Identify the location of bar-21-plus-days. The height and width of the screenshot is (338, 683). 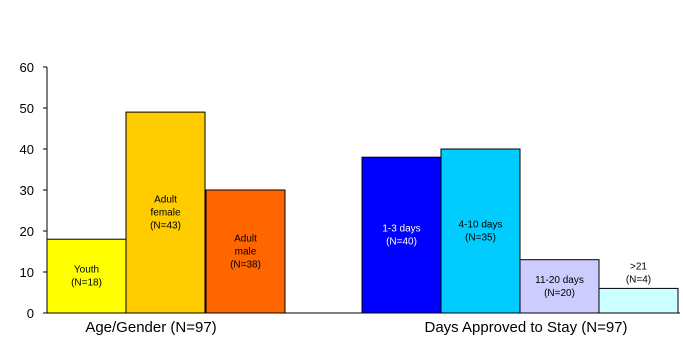
(638, 300).